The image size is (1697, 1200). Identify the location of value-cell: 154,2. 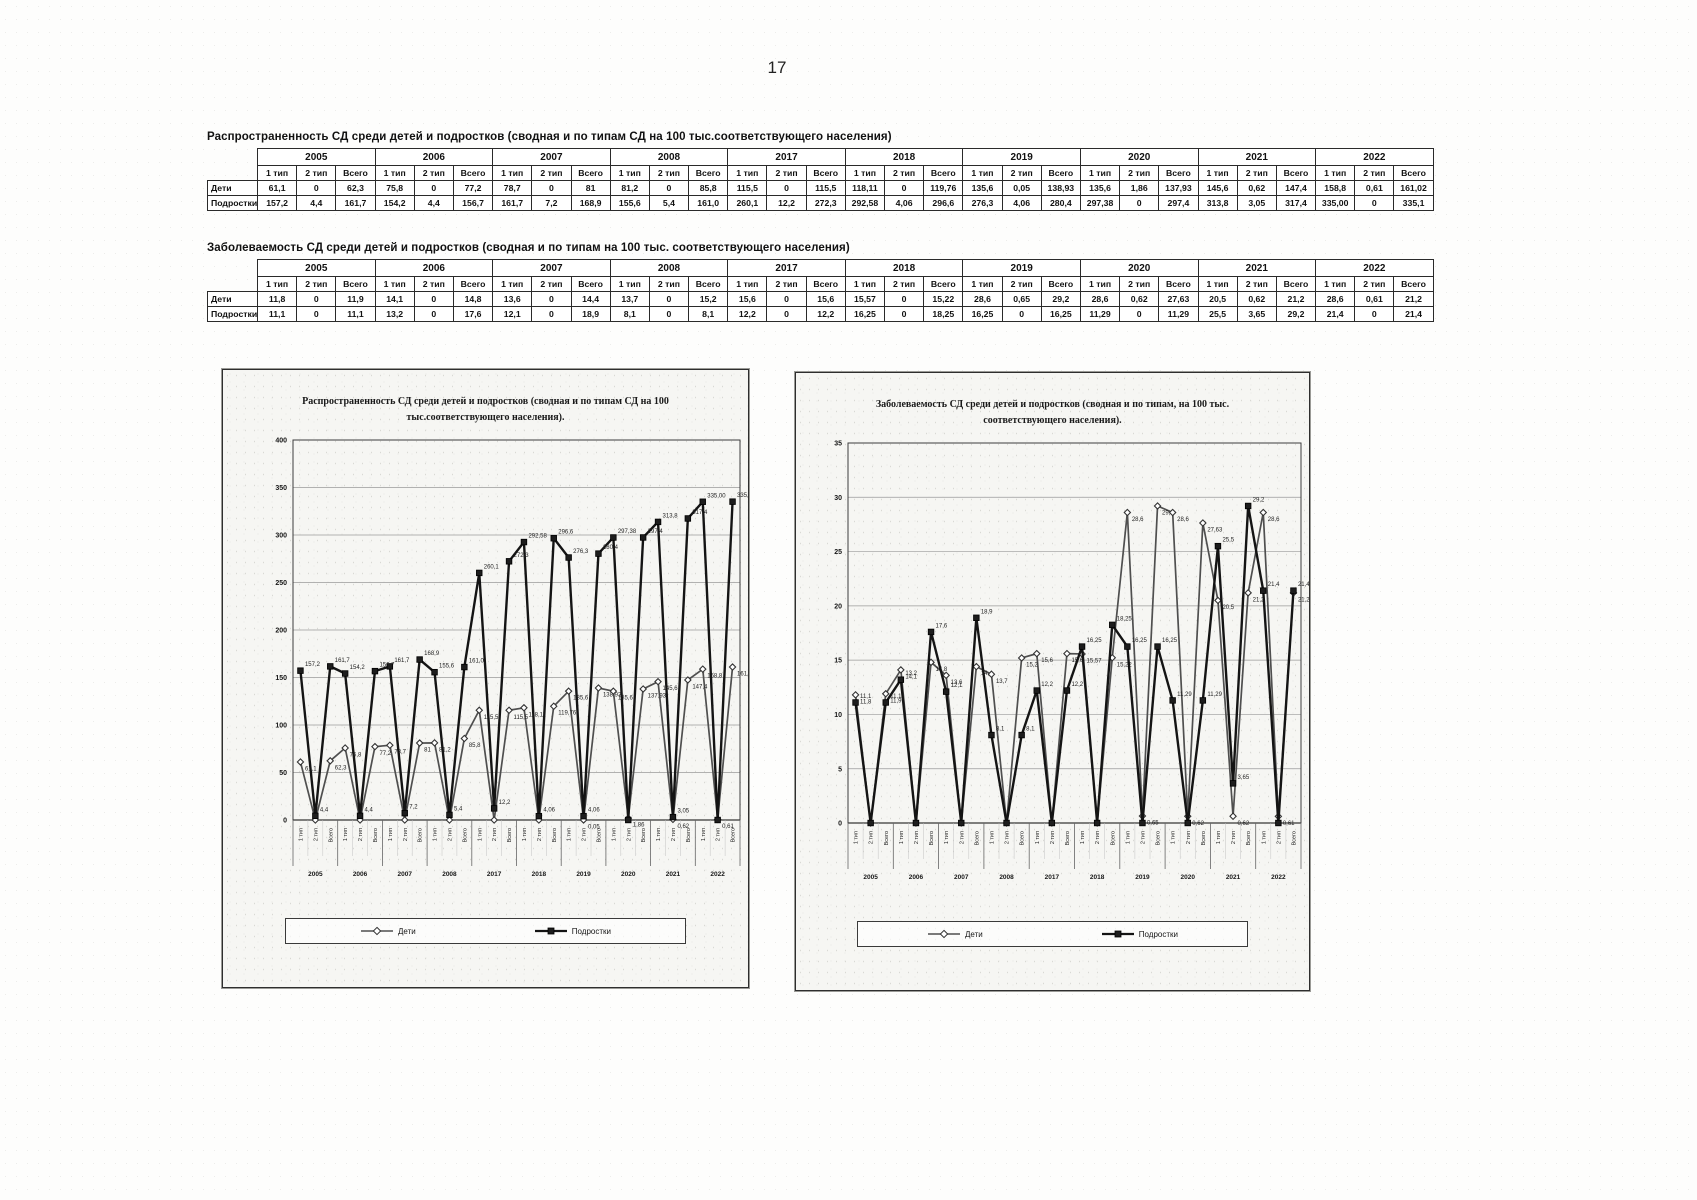
(394, 203).